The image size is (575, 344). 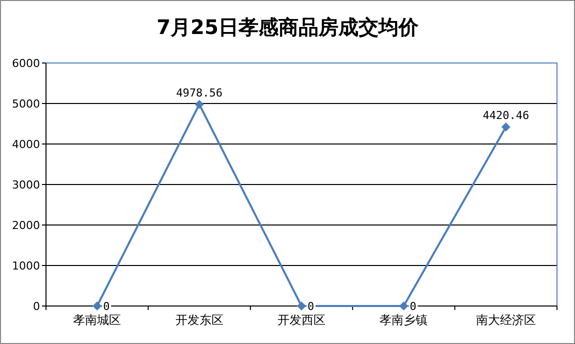 What do you see at coordinates (199, 320) in the screenshot?
I see `x-tick-label: 开发东区` at bounding box center [199, 320].